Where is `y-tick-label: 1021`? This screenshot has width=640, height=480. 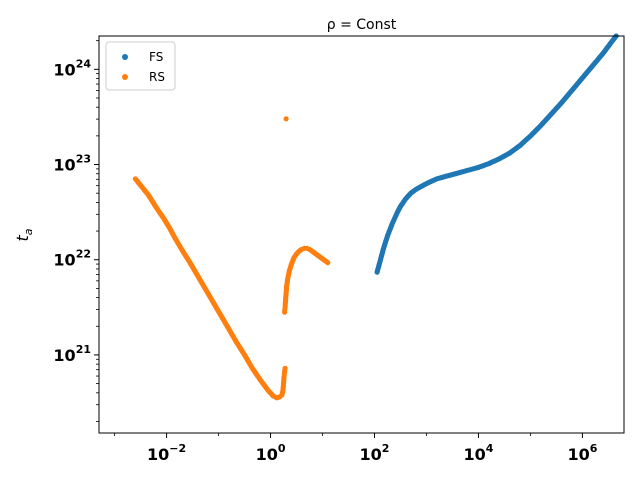 y-tick-label: 1021 is located at coordinates (72, 354).